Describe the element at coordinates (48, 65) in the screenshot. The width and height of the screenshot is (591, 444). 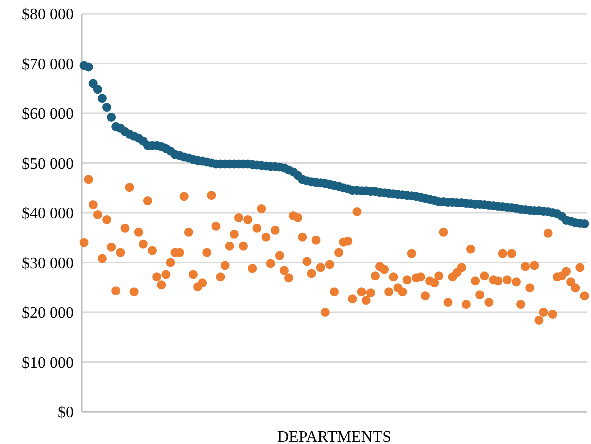
I see `y-tick-label: $70 000` at that location.